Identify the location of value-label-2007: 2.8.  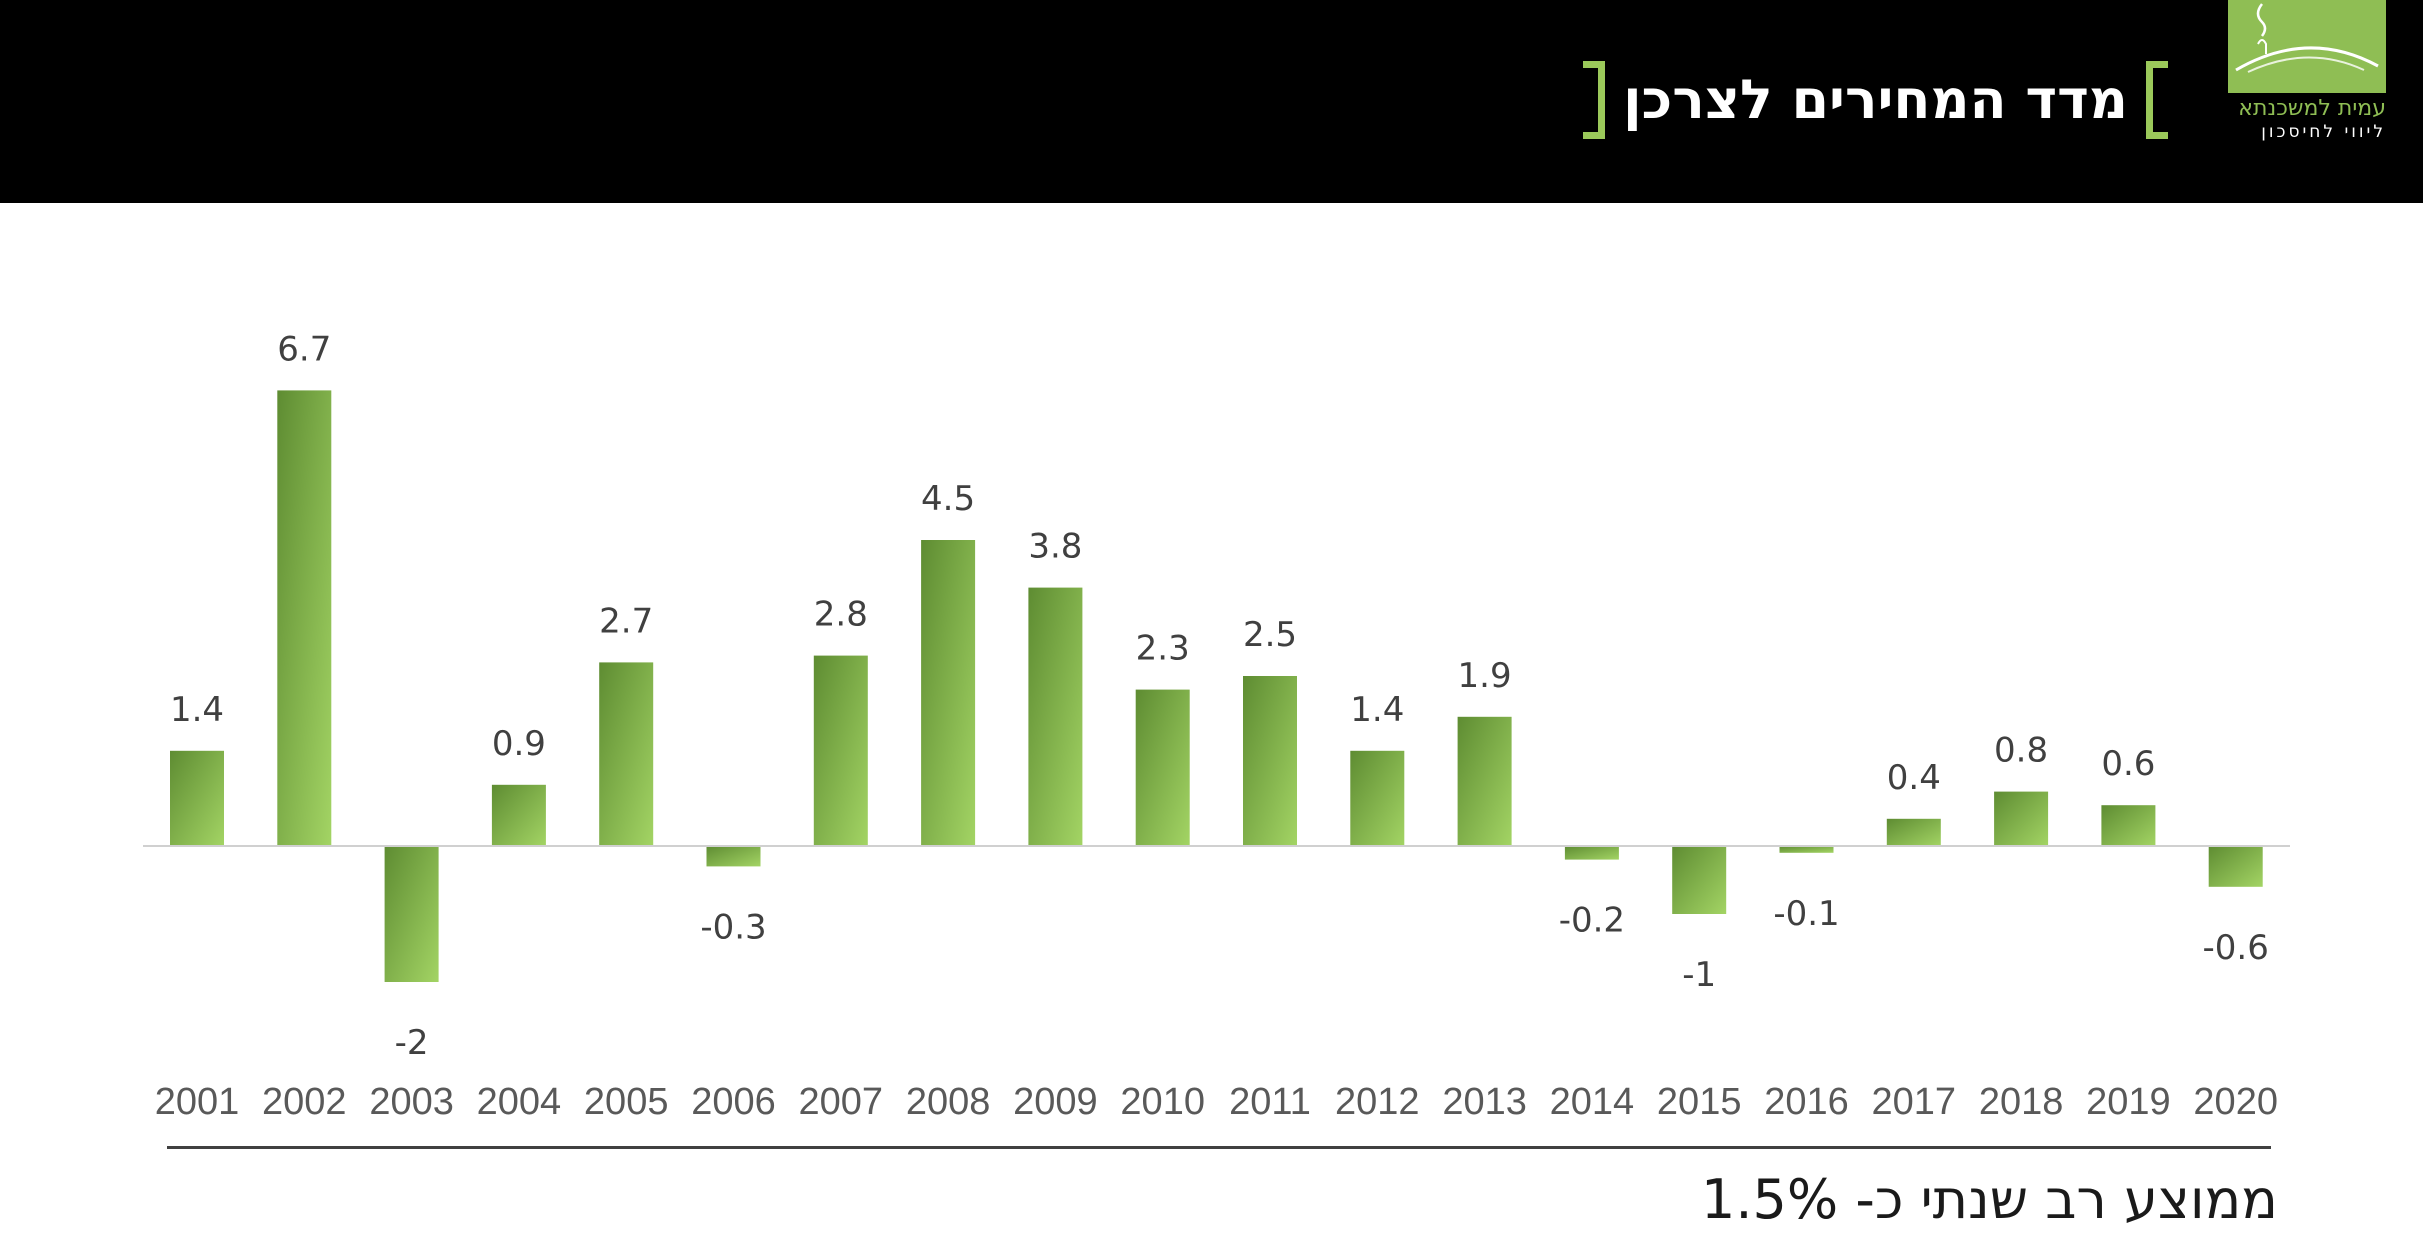
(841, 615).